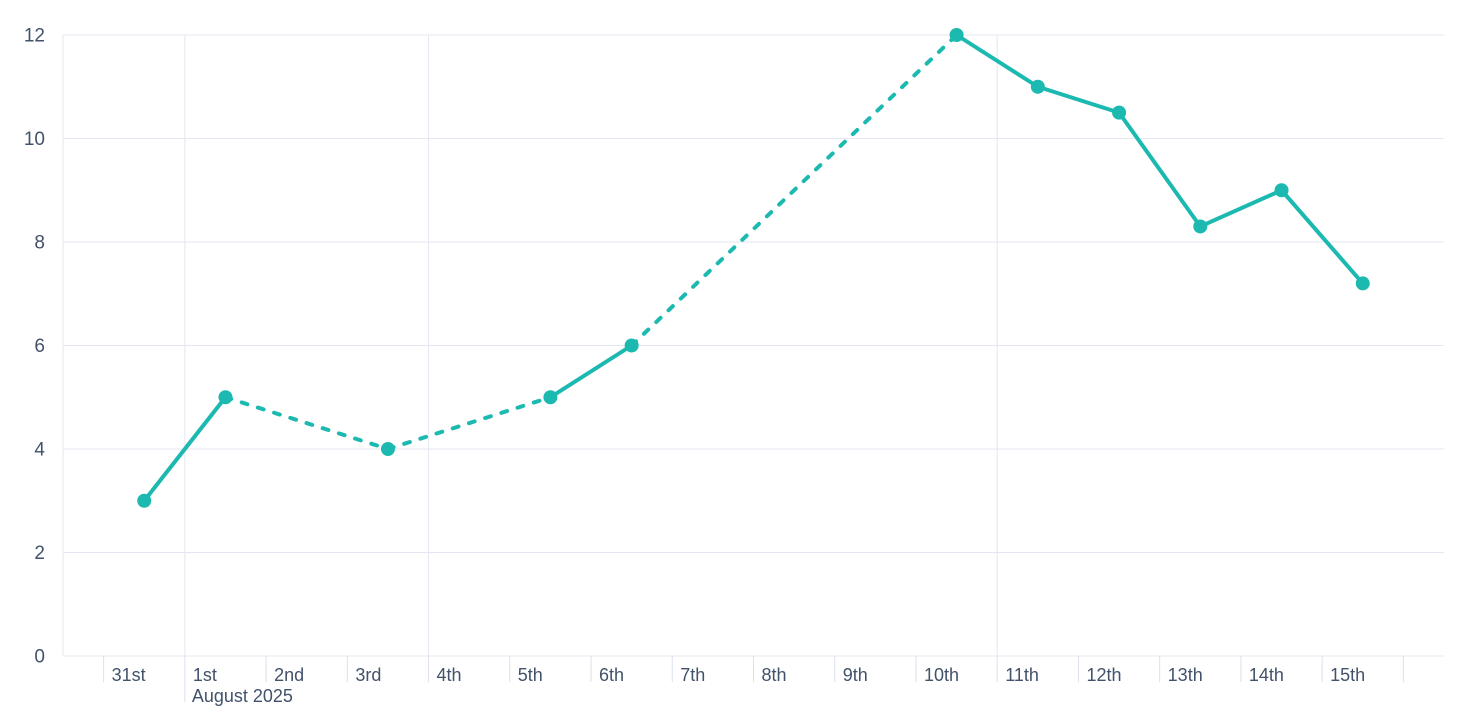 The height and width of the screenshot is (726, 1464). Describe the element at coordinates (205, 675) in the screenshot. I see `x-axis-label: 1st` at that location.